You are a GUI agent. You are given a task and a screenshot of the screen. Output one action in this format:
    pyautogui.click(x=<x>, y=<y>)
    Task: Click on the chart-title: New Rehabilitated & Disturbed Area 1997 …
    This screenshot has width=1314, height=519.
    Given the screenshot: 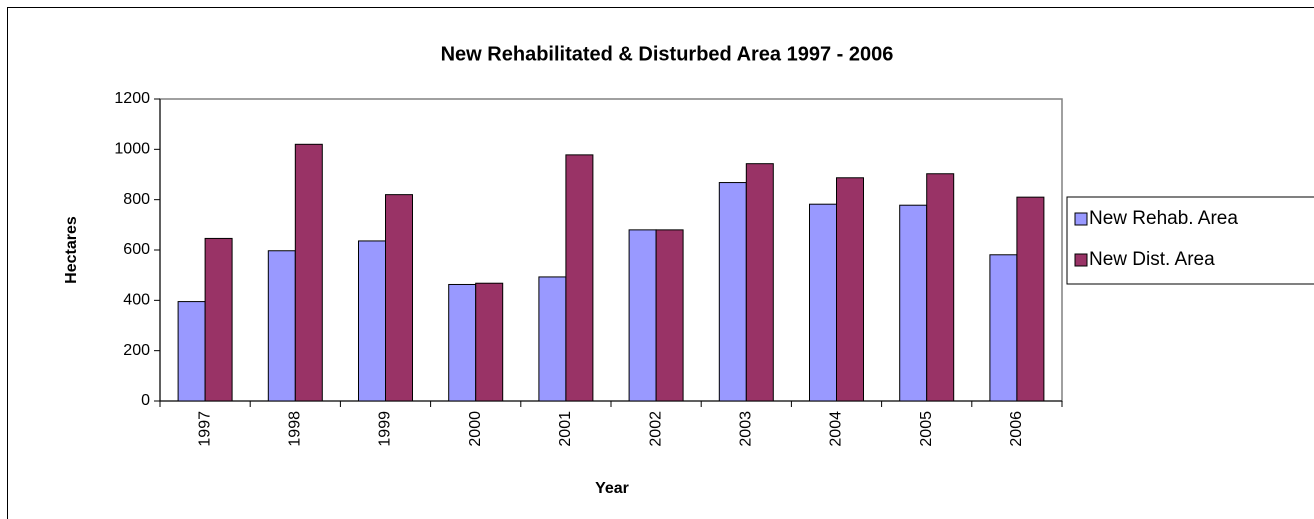 What is the action you would take?
    pyautogui.click(x=667, y=54)
    